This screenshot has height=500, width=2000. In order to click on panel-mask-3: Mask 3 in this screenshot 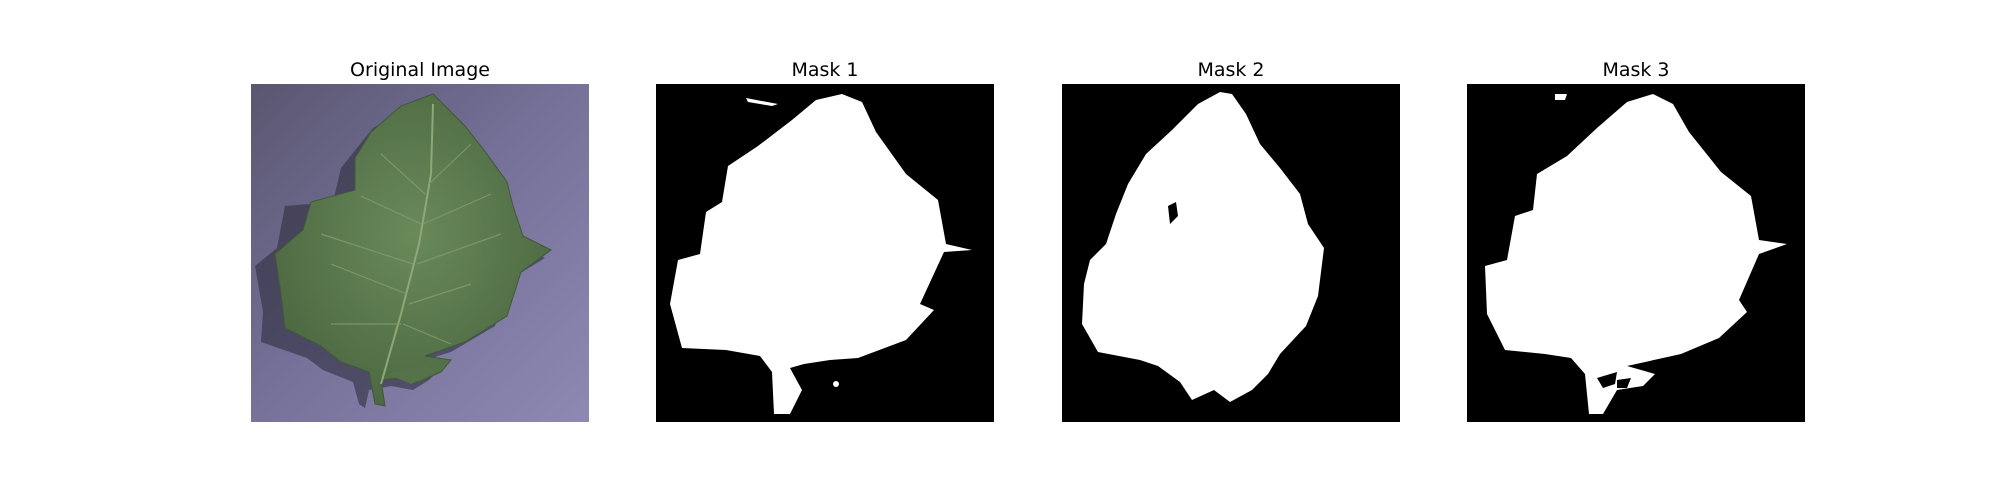, I will do `click(1636, 240)`.